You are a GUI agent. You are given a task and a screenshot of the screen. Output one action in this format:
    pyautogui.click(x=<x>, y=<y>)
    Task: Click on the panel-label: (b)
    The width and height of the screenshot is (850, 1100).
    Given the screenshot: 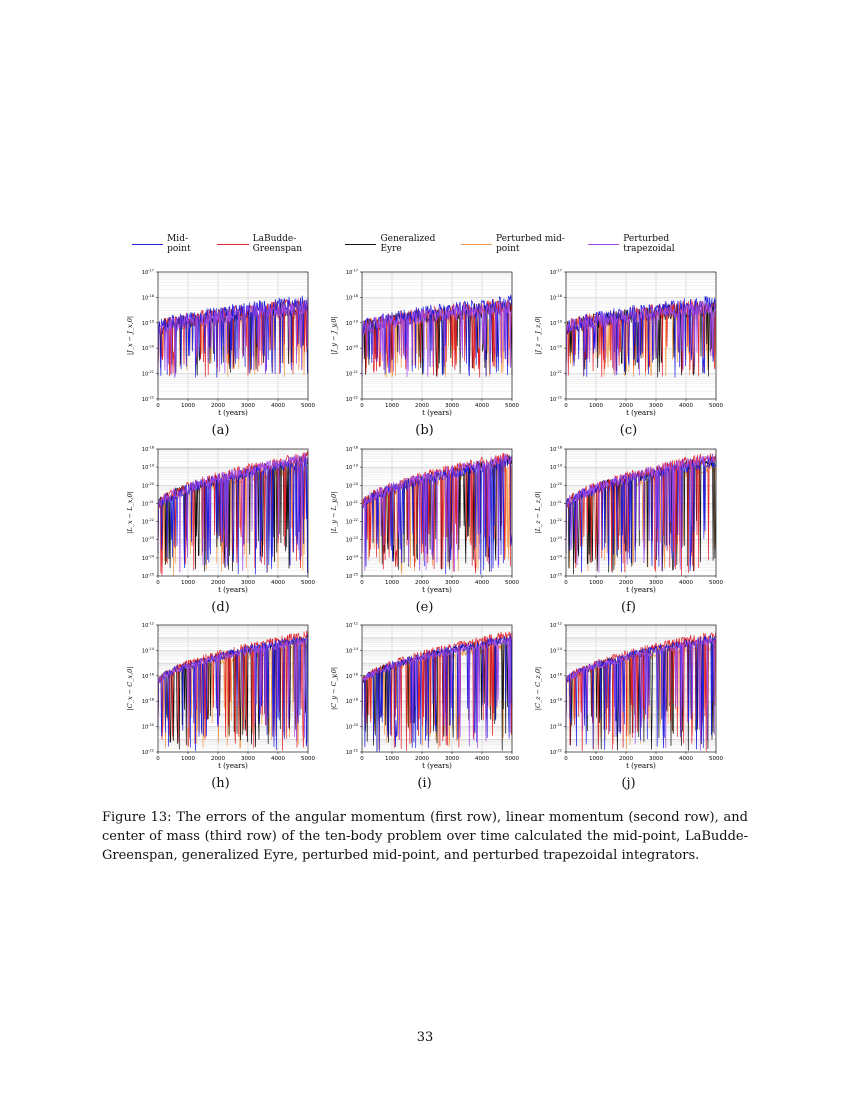 What is the action you would take?
    pyautogui.click(x=424, y=430)
    